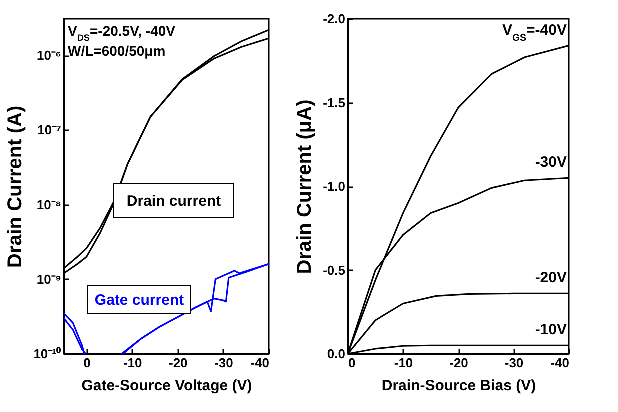  What do you see at coordinates (334, 102) in the screenshot?
I see `y-tick-label: -1.5` at bounding box center [334, 102].